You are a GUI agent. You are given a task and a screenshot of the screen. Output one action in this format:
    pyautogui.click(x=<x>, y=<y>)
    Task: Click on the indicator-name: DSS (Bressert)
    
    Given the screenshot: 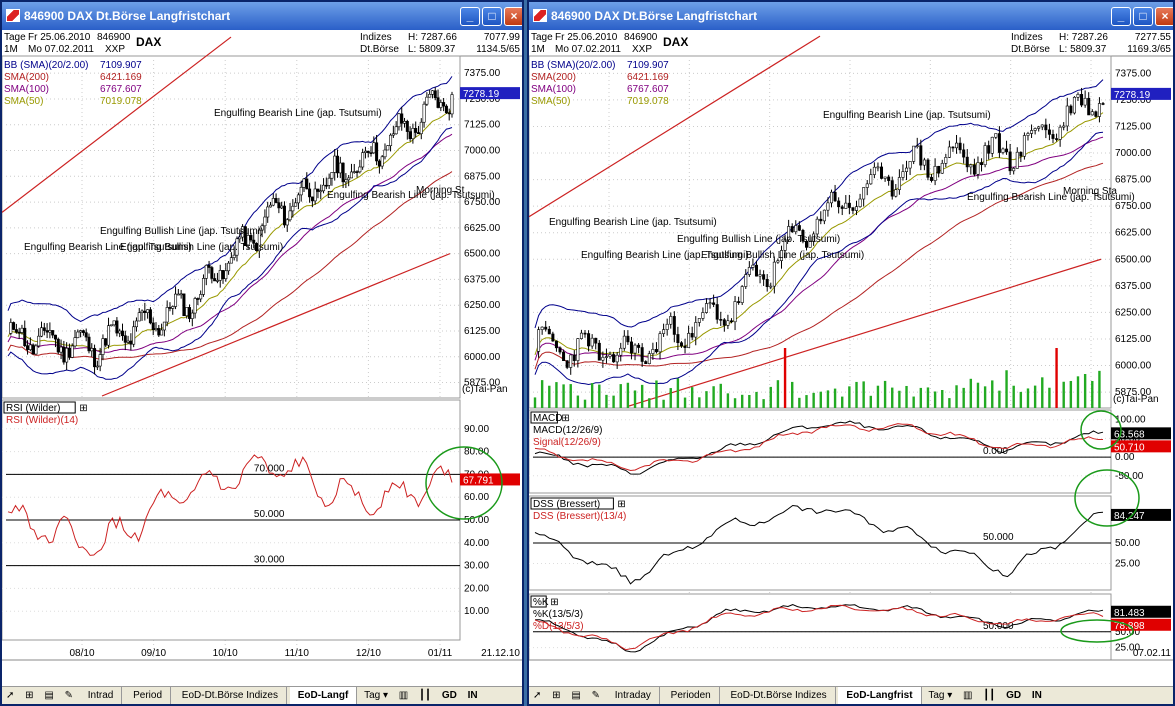 What is the action you would take?
    pyautogui.click(x=566, y=504)
    